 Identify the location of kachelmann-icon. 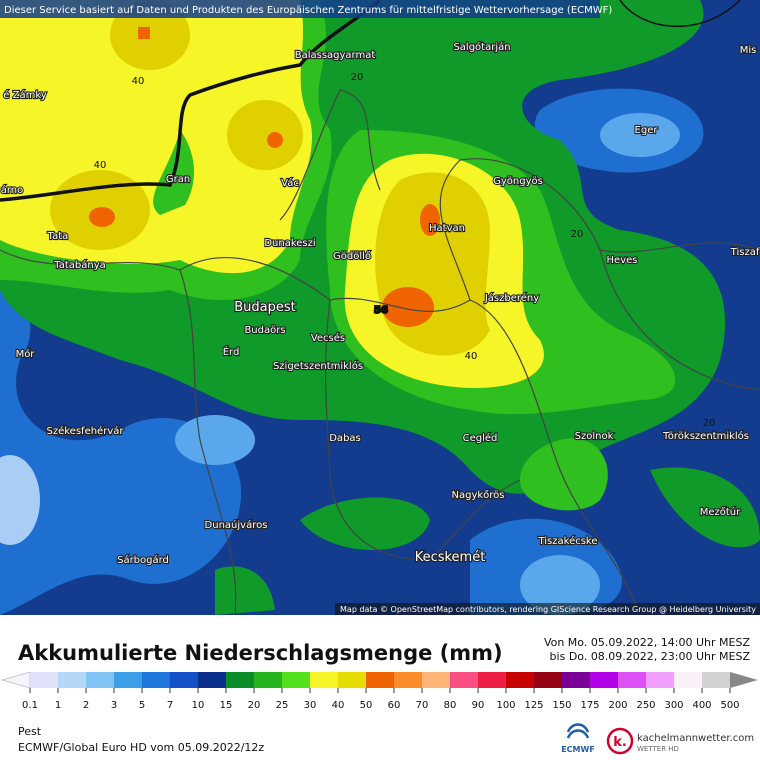
(620, 741).